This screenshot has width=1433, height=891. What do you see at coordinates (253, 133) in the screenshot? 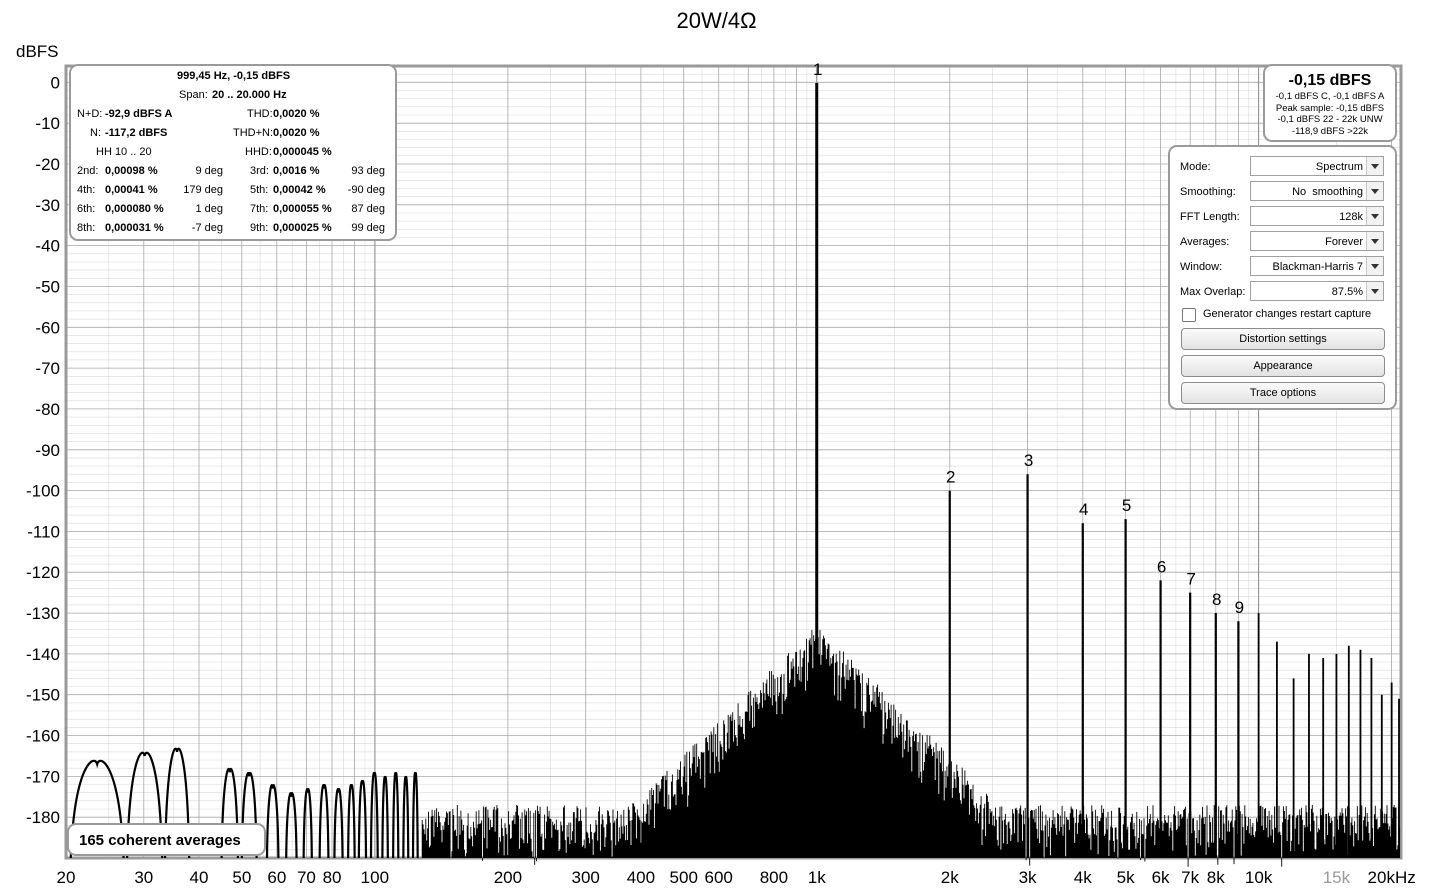
I see `thdn-label: THD+N:` at bounding box center [253, 133].